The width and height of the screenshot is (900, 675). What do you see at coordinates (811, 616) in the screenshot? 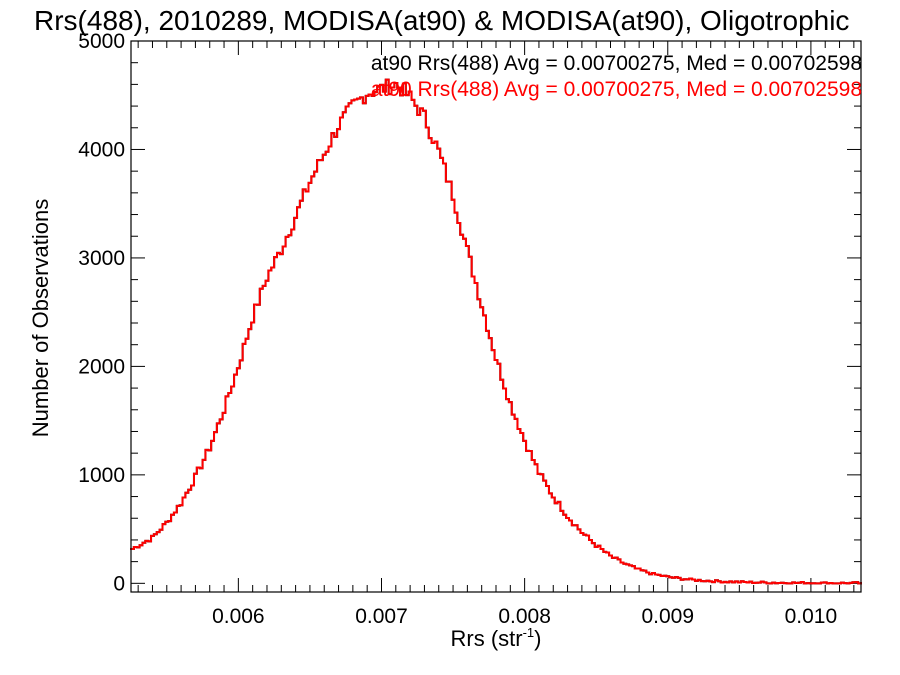
I see `x-tick-label: 0.010` at bounding box center [811, 616].